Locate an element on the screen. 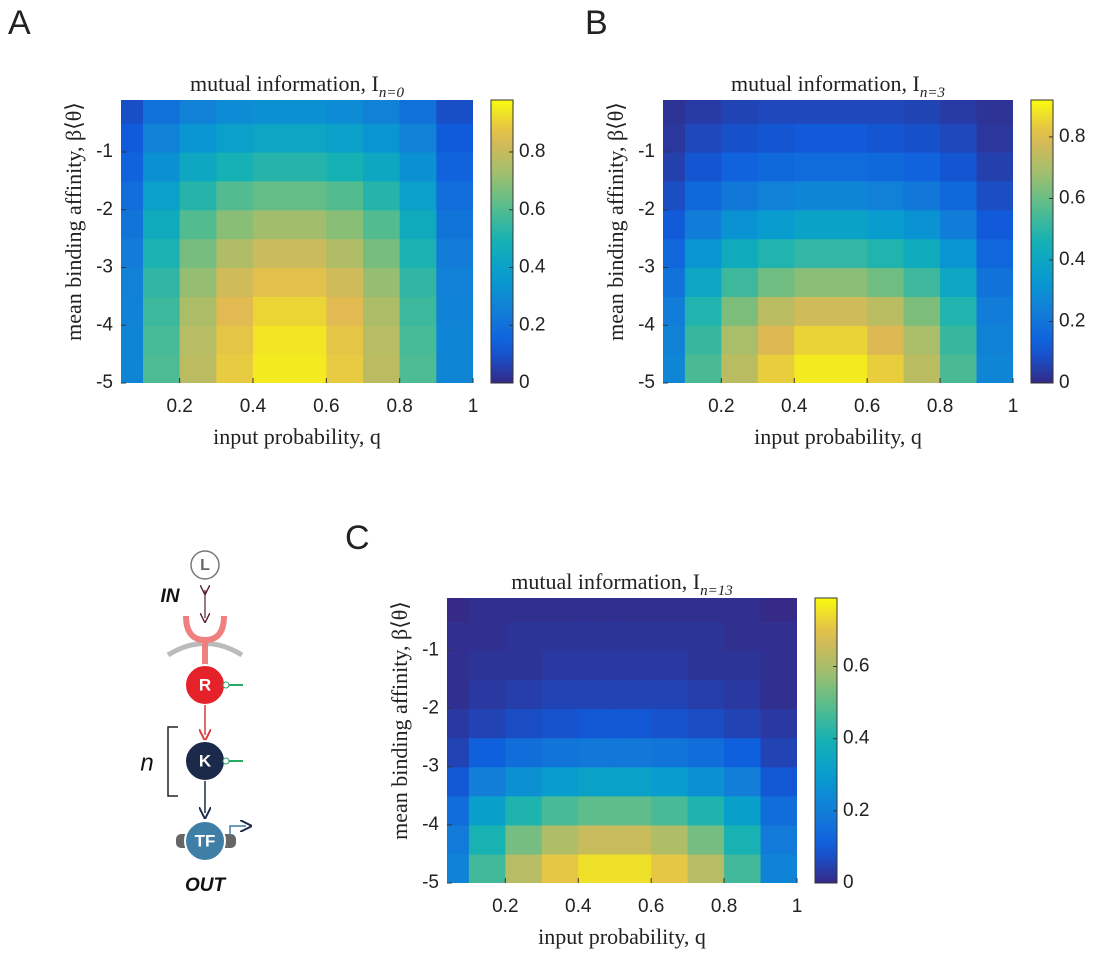 Image resolution: width=1099 pixels, height=957 pixels. transcription-arrow is located at coordinates (237, 831).